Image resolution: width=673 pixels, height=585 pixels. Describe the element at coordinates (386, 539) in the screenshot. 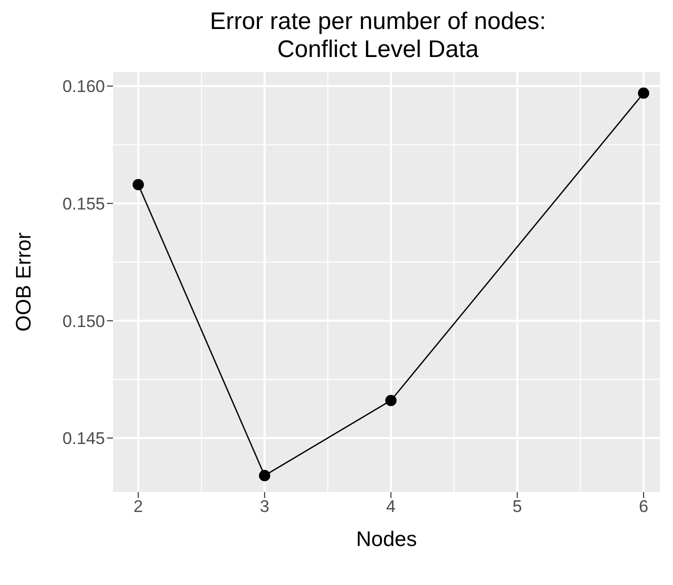

I see `x-axis-title: Nodes` at that location.